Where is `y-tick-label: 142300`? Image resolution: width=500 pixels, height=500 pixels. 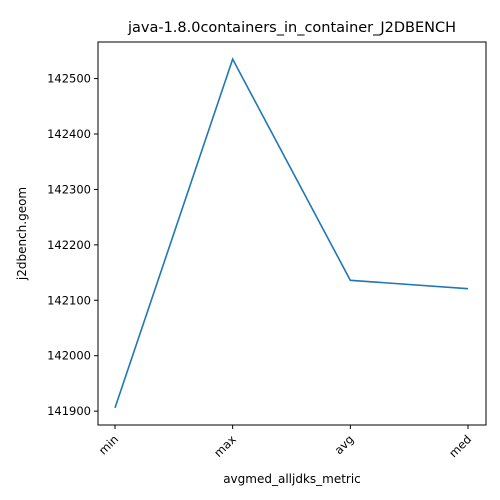
y-tick-label: 142300 is located at coordinates (69, 189).